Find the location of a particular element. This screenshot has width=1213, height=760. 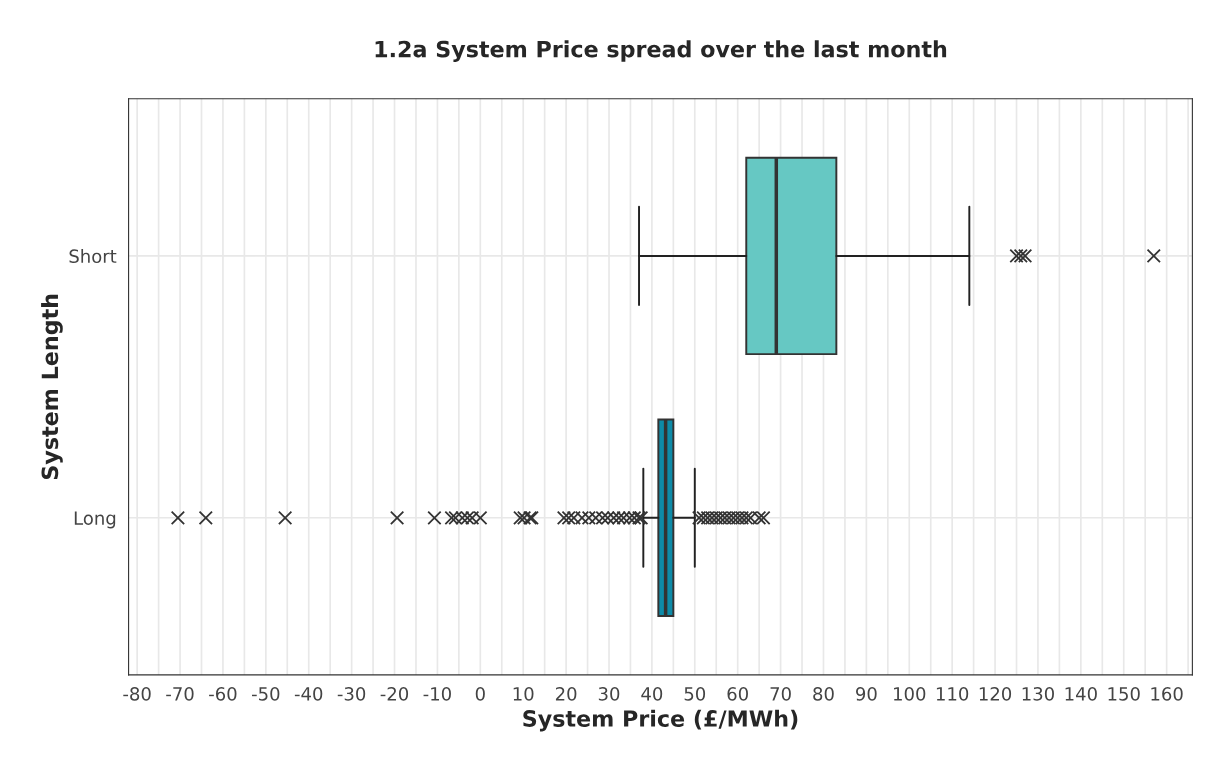

x-tick-label: -30 is located at coordinates (351, 694).